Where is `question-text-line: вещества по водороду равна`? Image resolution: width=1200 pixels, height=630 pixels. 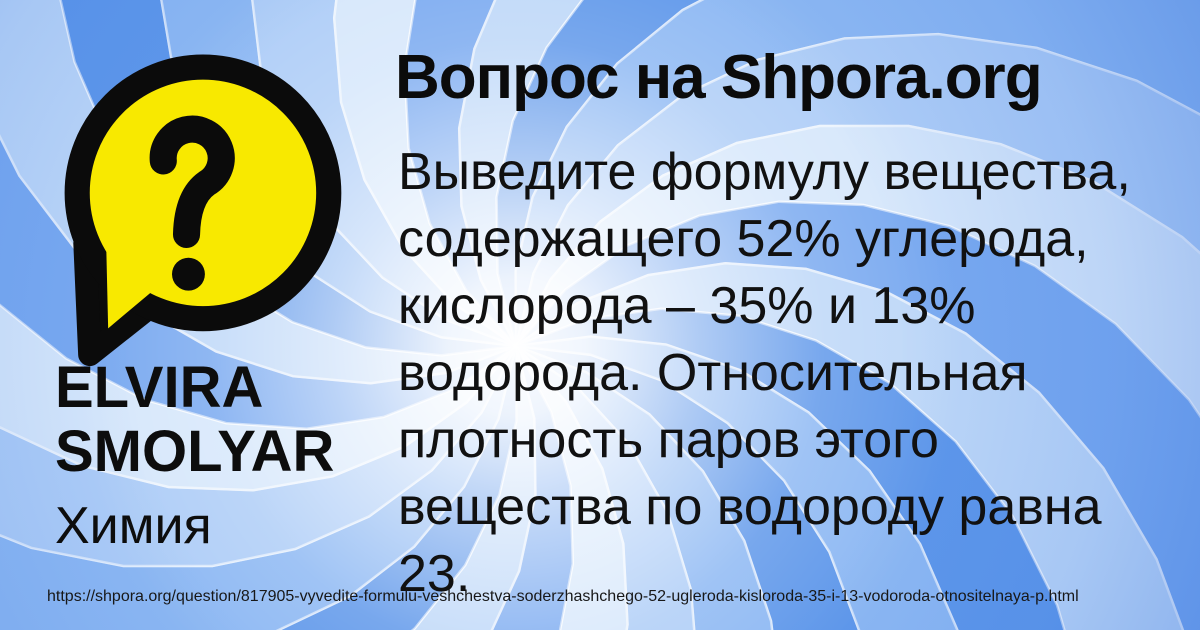 question-text-line: вещества по водороду равна is located at coordinates (750, 507).